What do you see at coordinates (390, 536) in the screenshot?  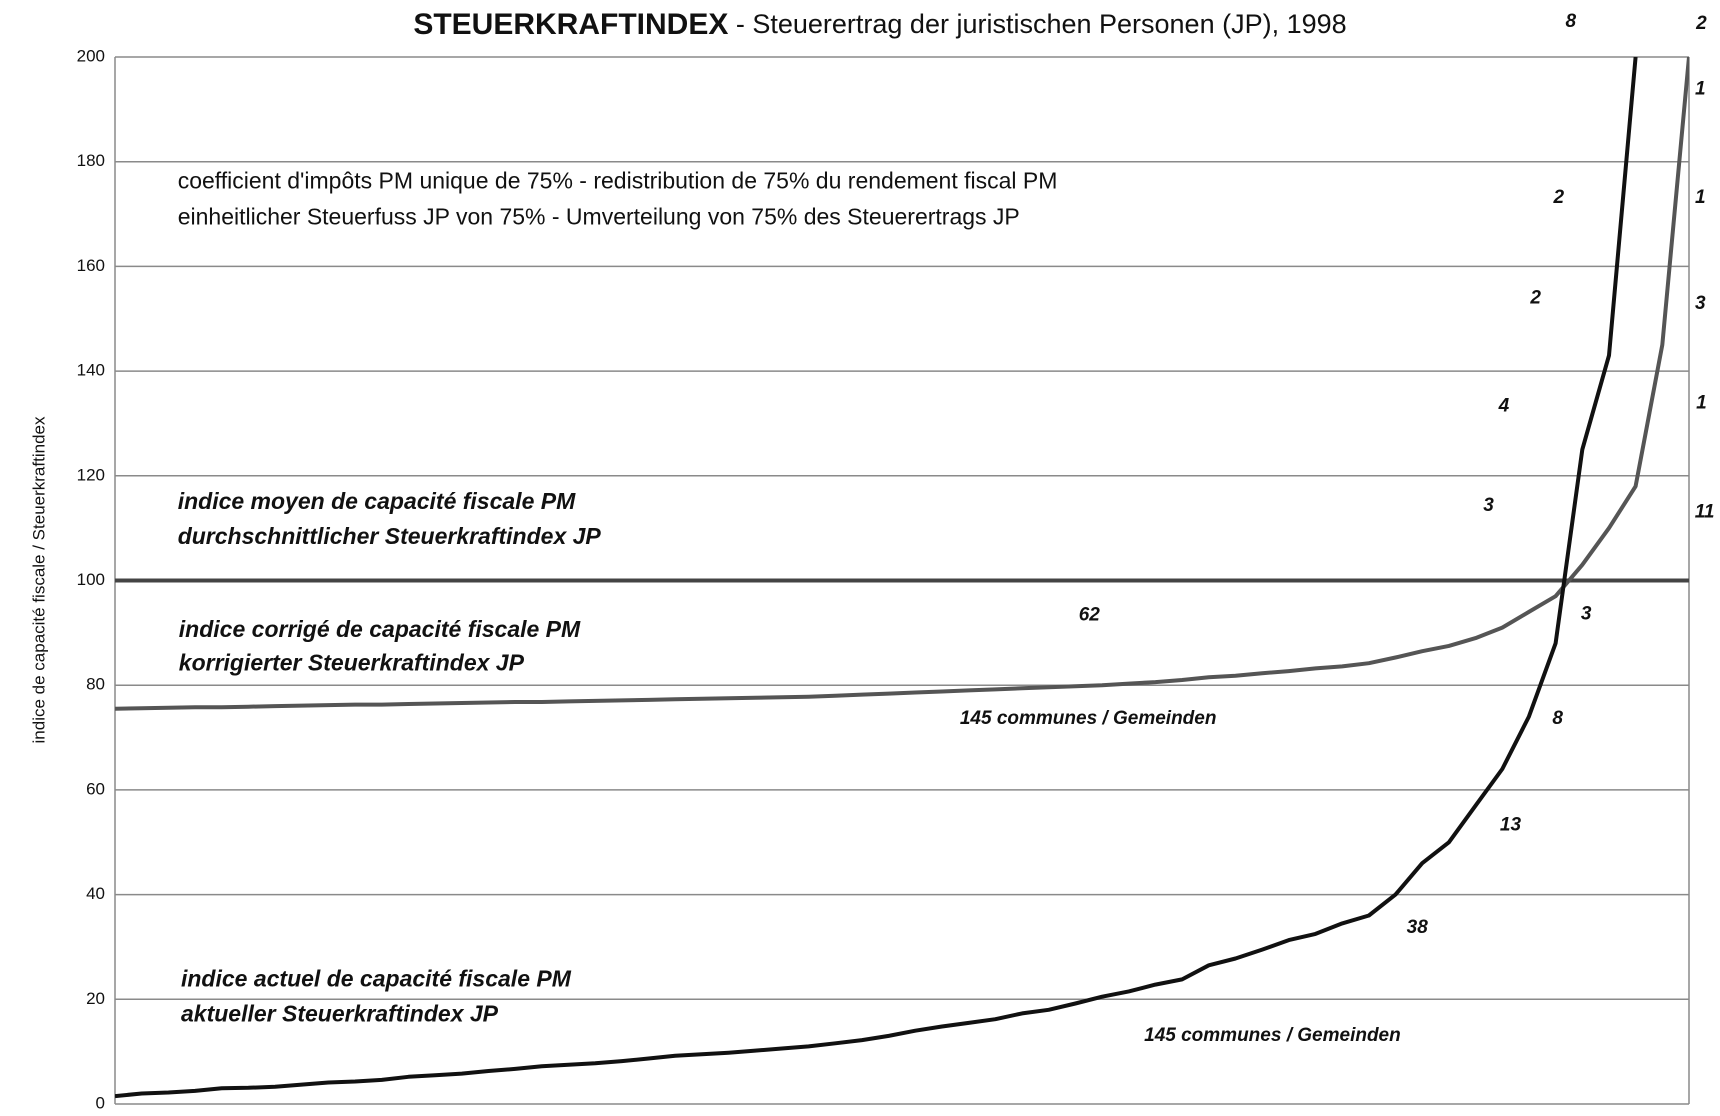 I see `annotation: durchschnittlicher Steuerkraftindex JP` at bounding box center [390, 536].